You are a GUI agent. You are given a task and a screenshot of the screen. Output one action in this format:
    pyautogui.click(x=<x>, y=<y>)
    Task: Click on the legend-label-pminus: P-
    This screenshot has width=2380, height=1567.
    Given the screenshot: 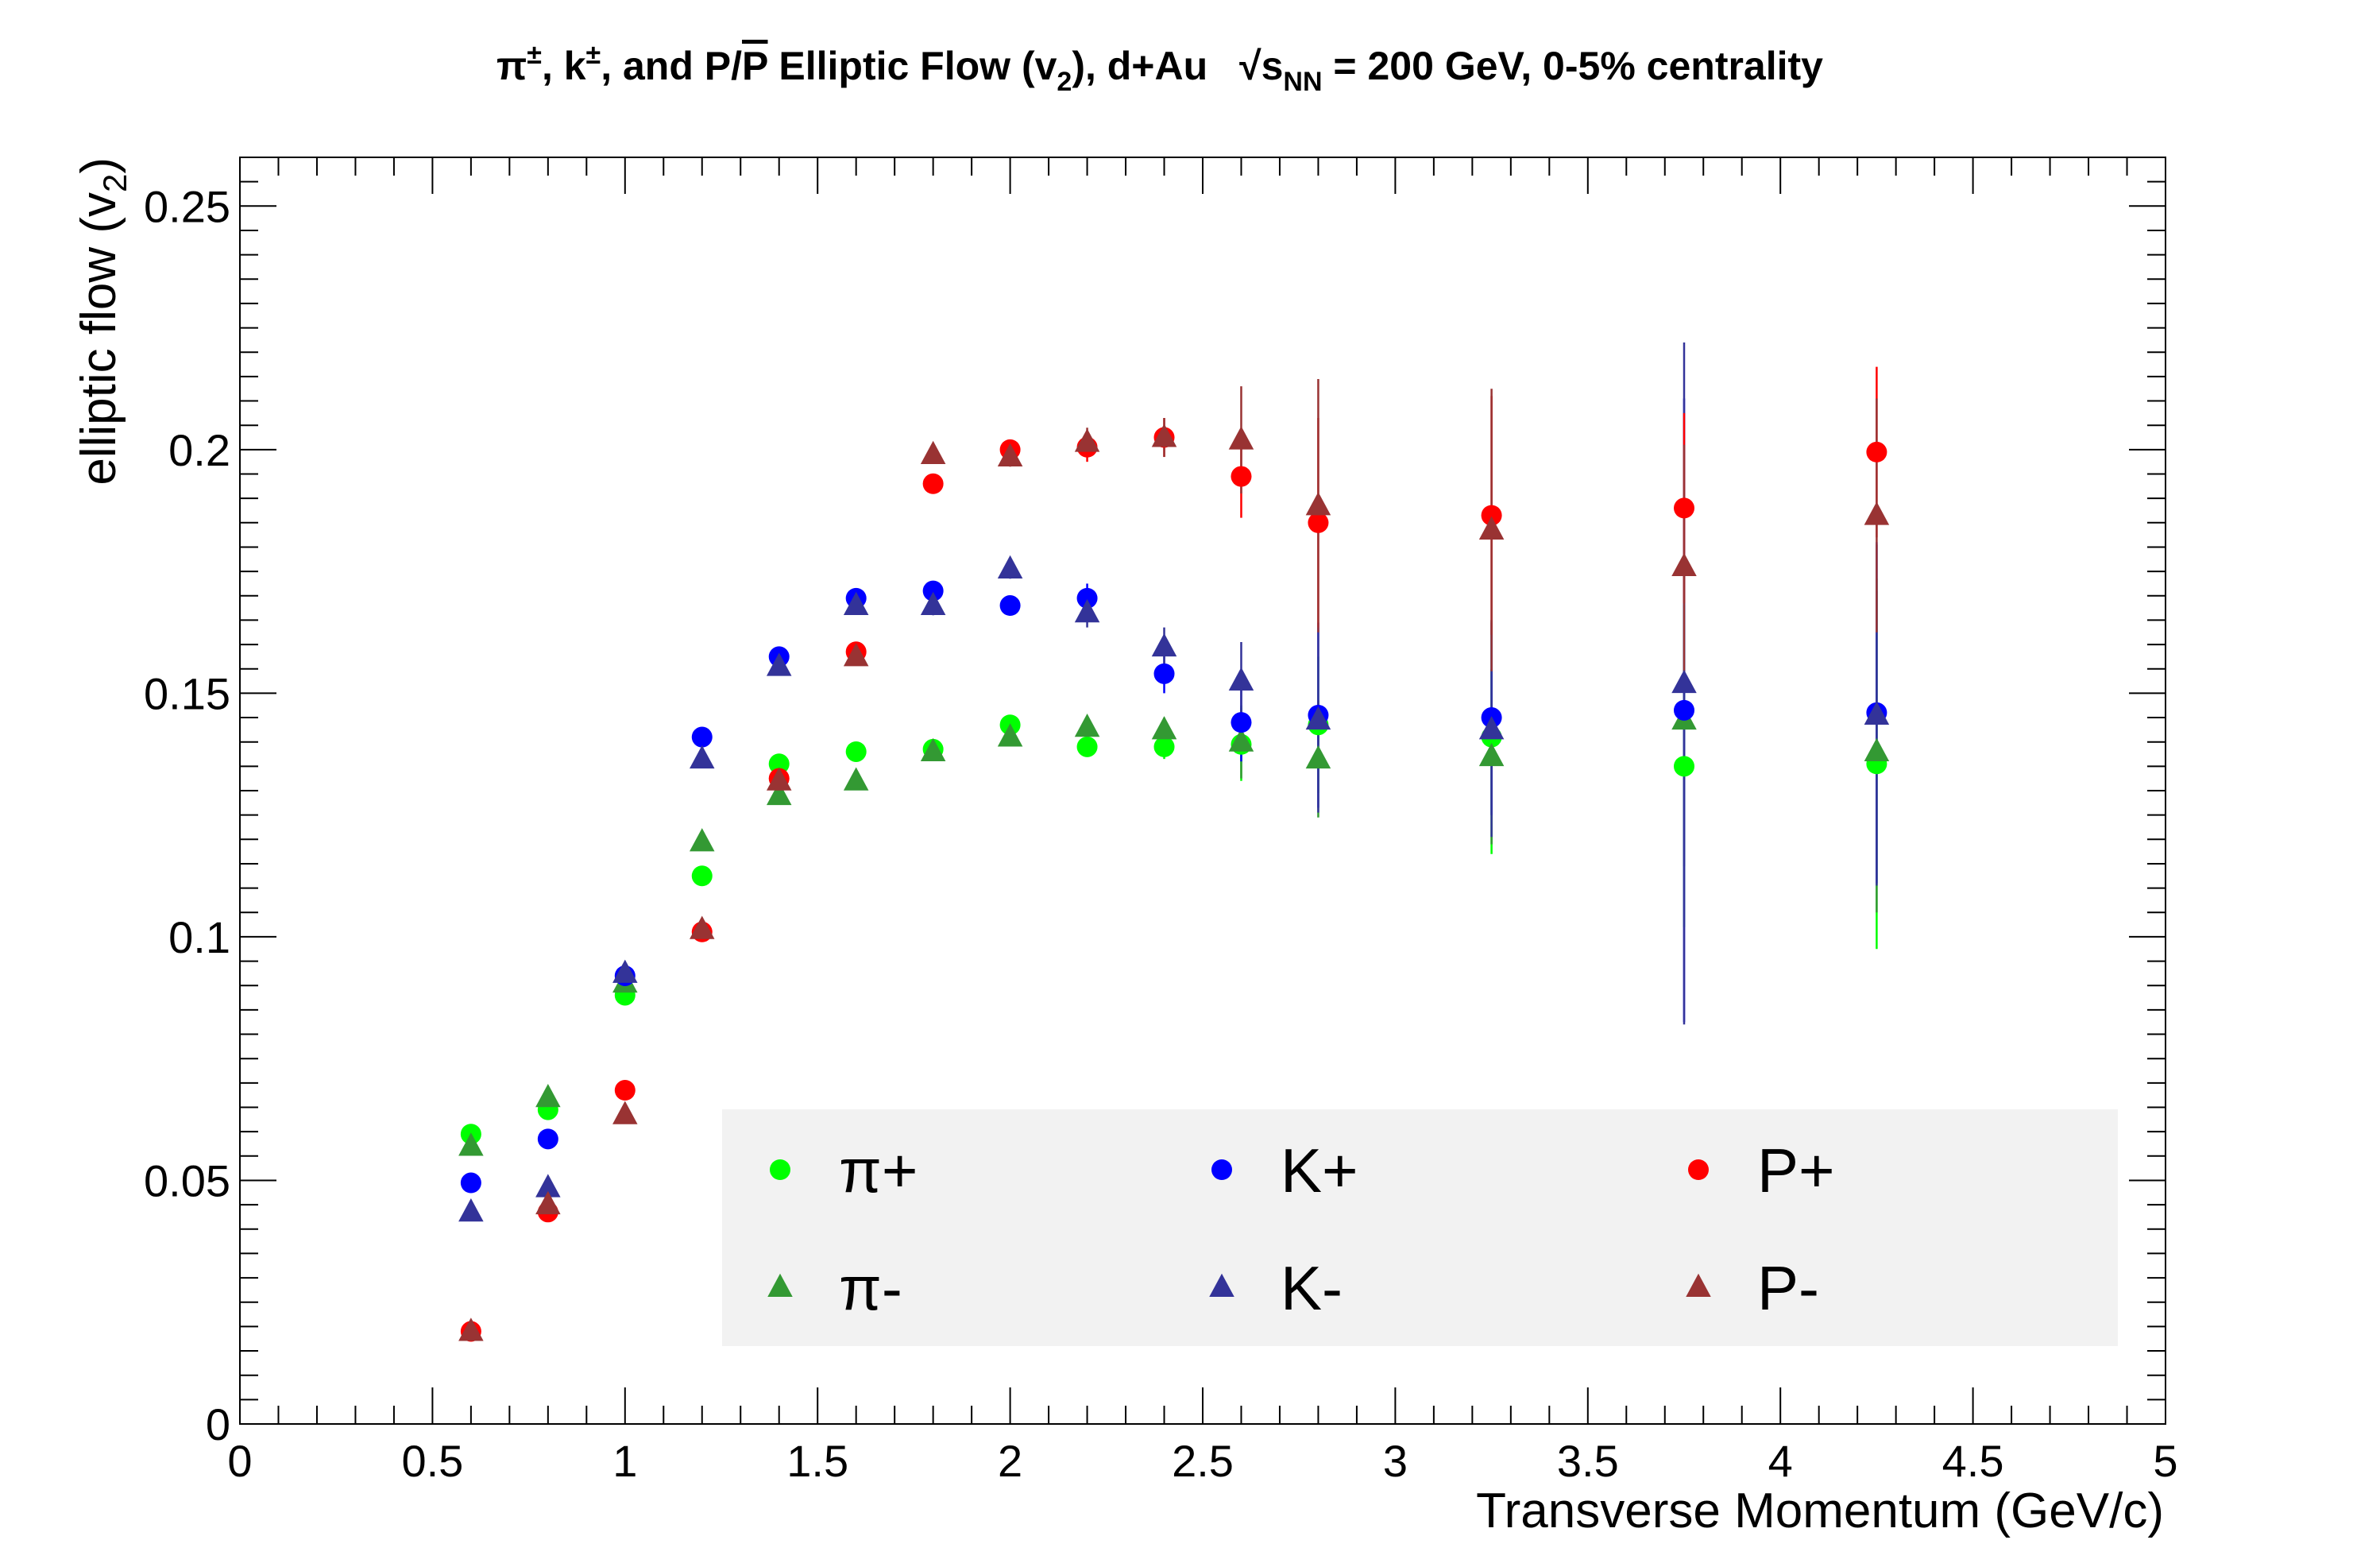 What is the action you would take?
    pyautogui.click(x=1788, y=1288)
    